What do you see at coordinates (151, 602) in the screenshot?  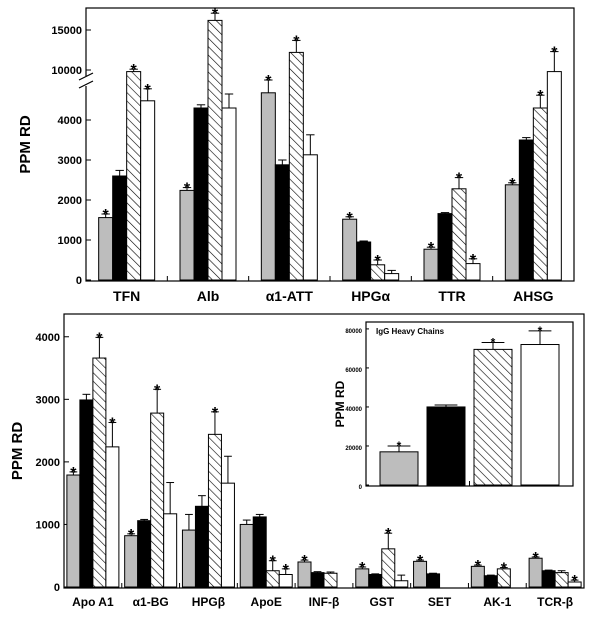 I see `bottom-chart-x-tick-label: α1-BG` at bounding box center [151, 602].